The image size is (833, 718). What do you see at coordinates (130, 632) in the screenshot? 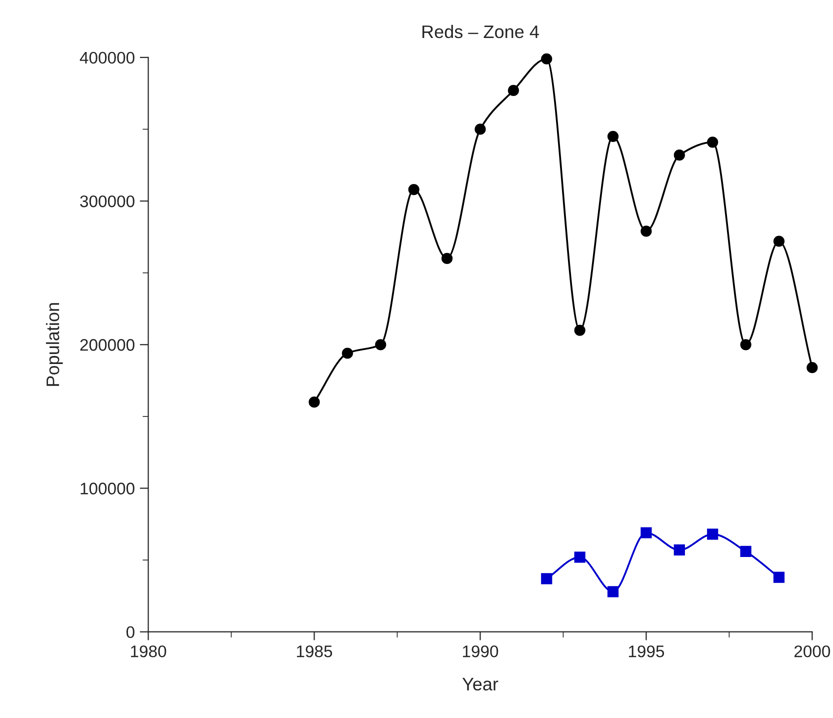
I see `y-tick-label: 0` at bounding box center [130, 632].